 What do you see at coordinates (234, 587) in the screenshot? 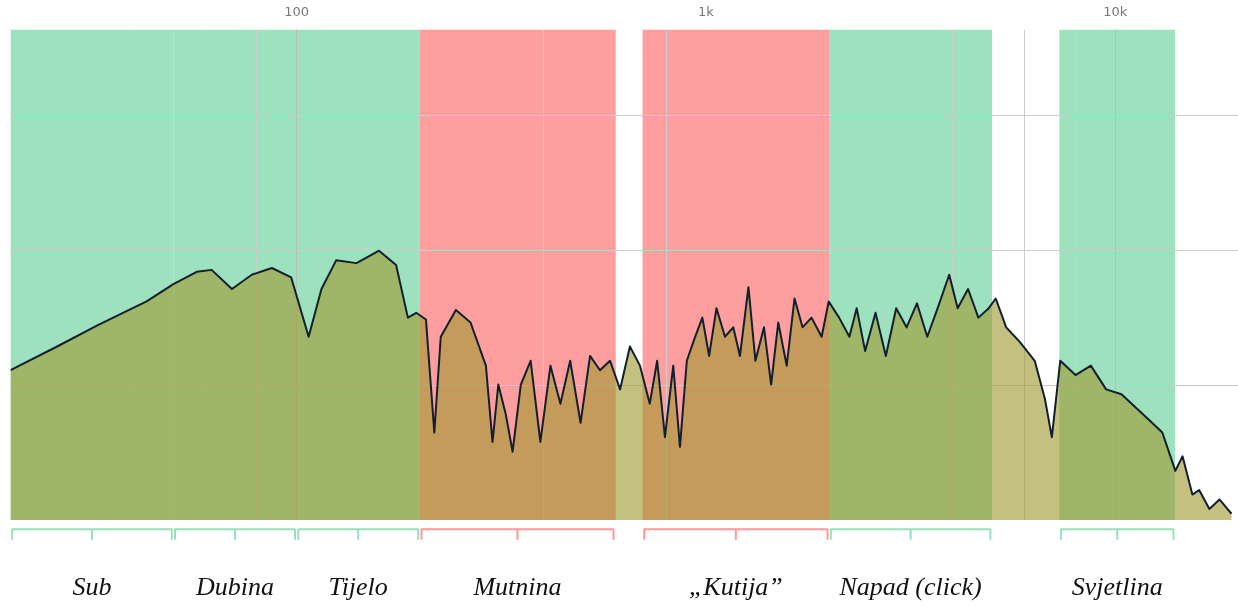
I see `band-label: Dubina` at bounding box center [234, 587].